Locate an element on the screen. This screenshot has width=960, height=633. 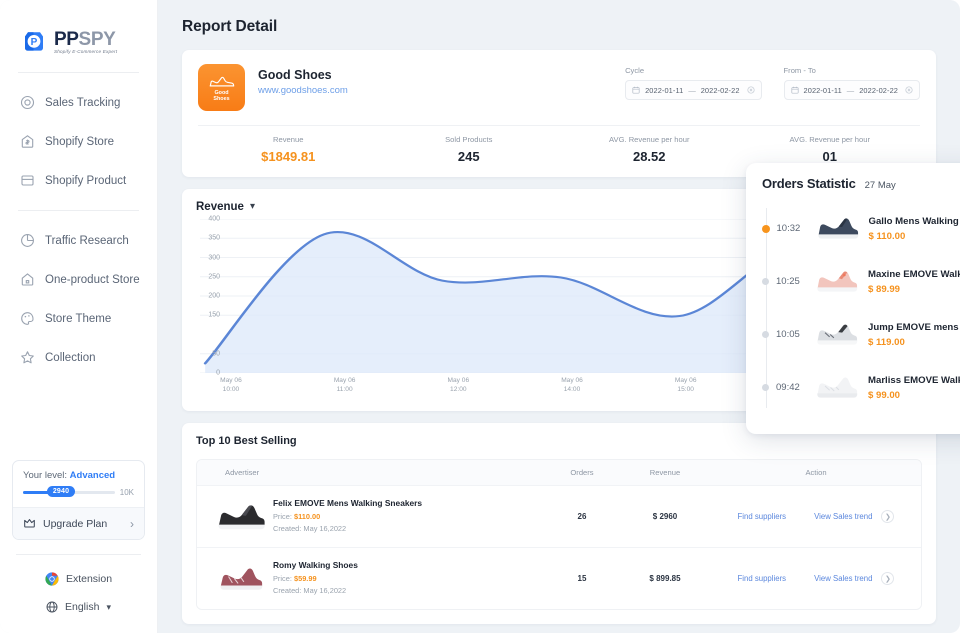
sidebar-item-collection: Collection is located at coordinates (78, 357).